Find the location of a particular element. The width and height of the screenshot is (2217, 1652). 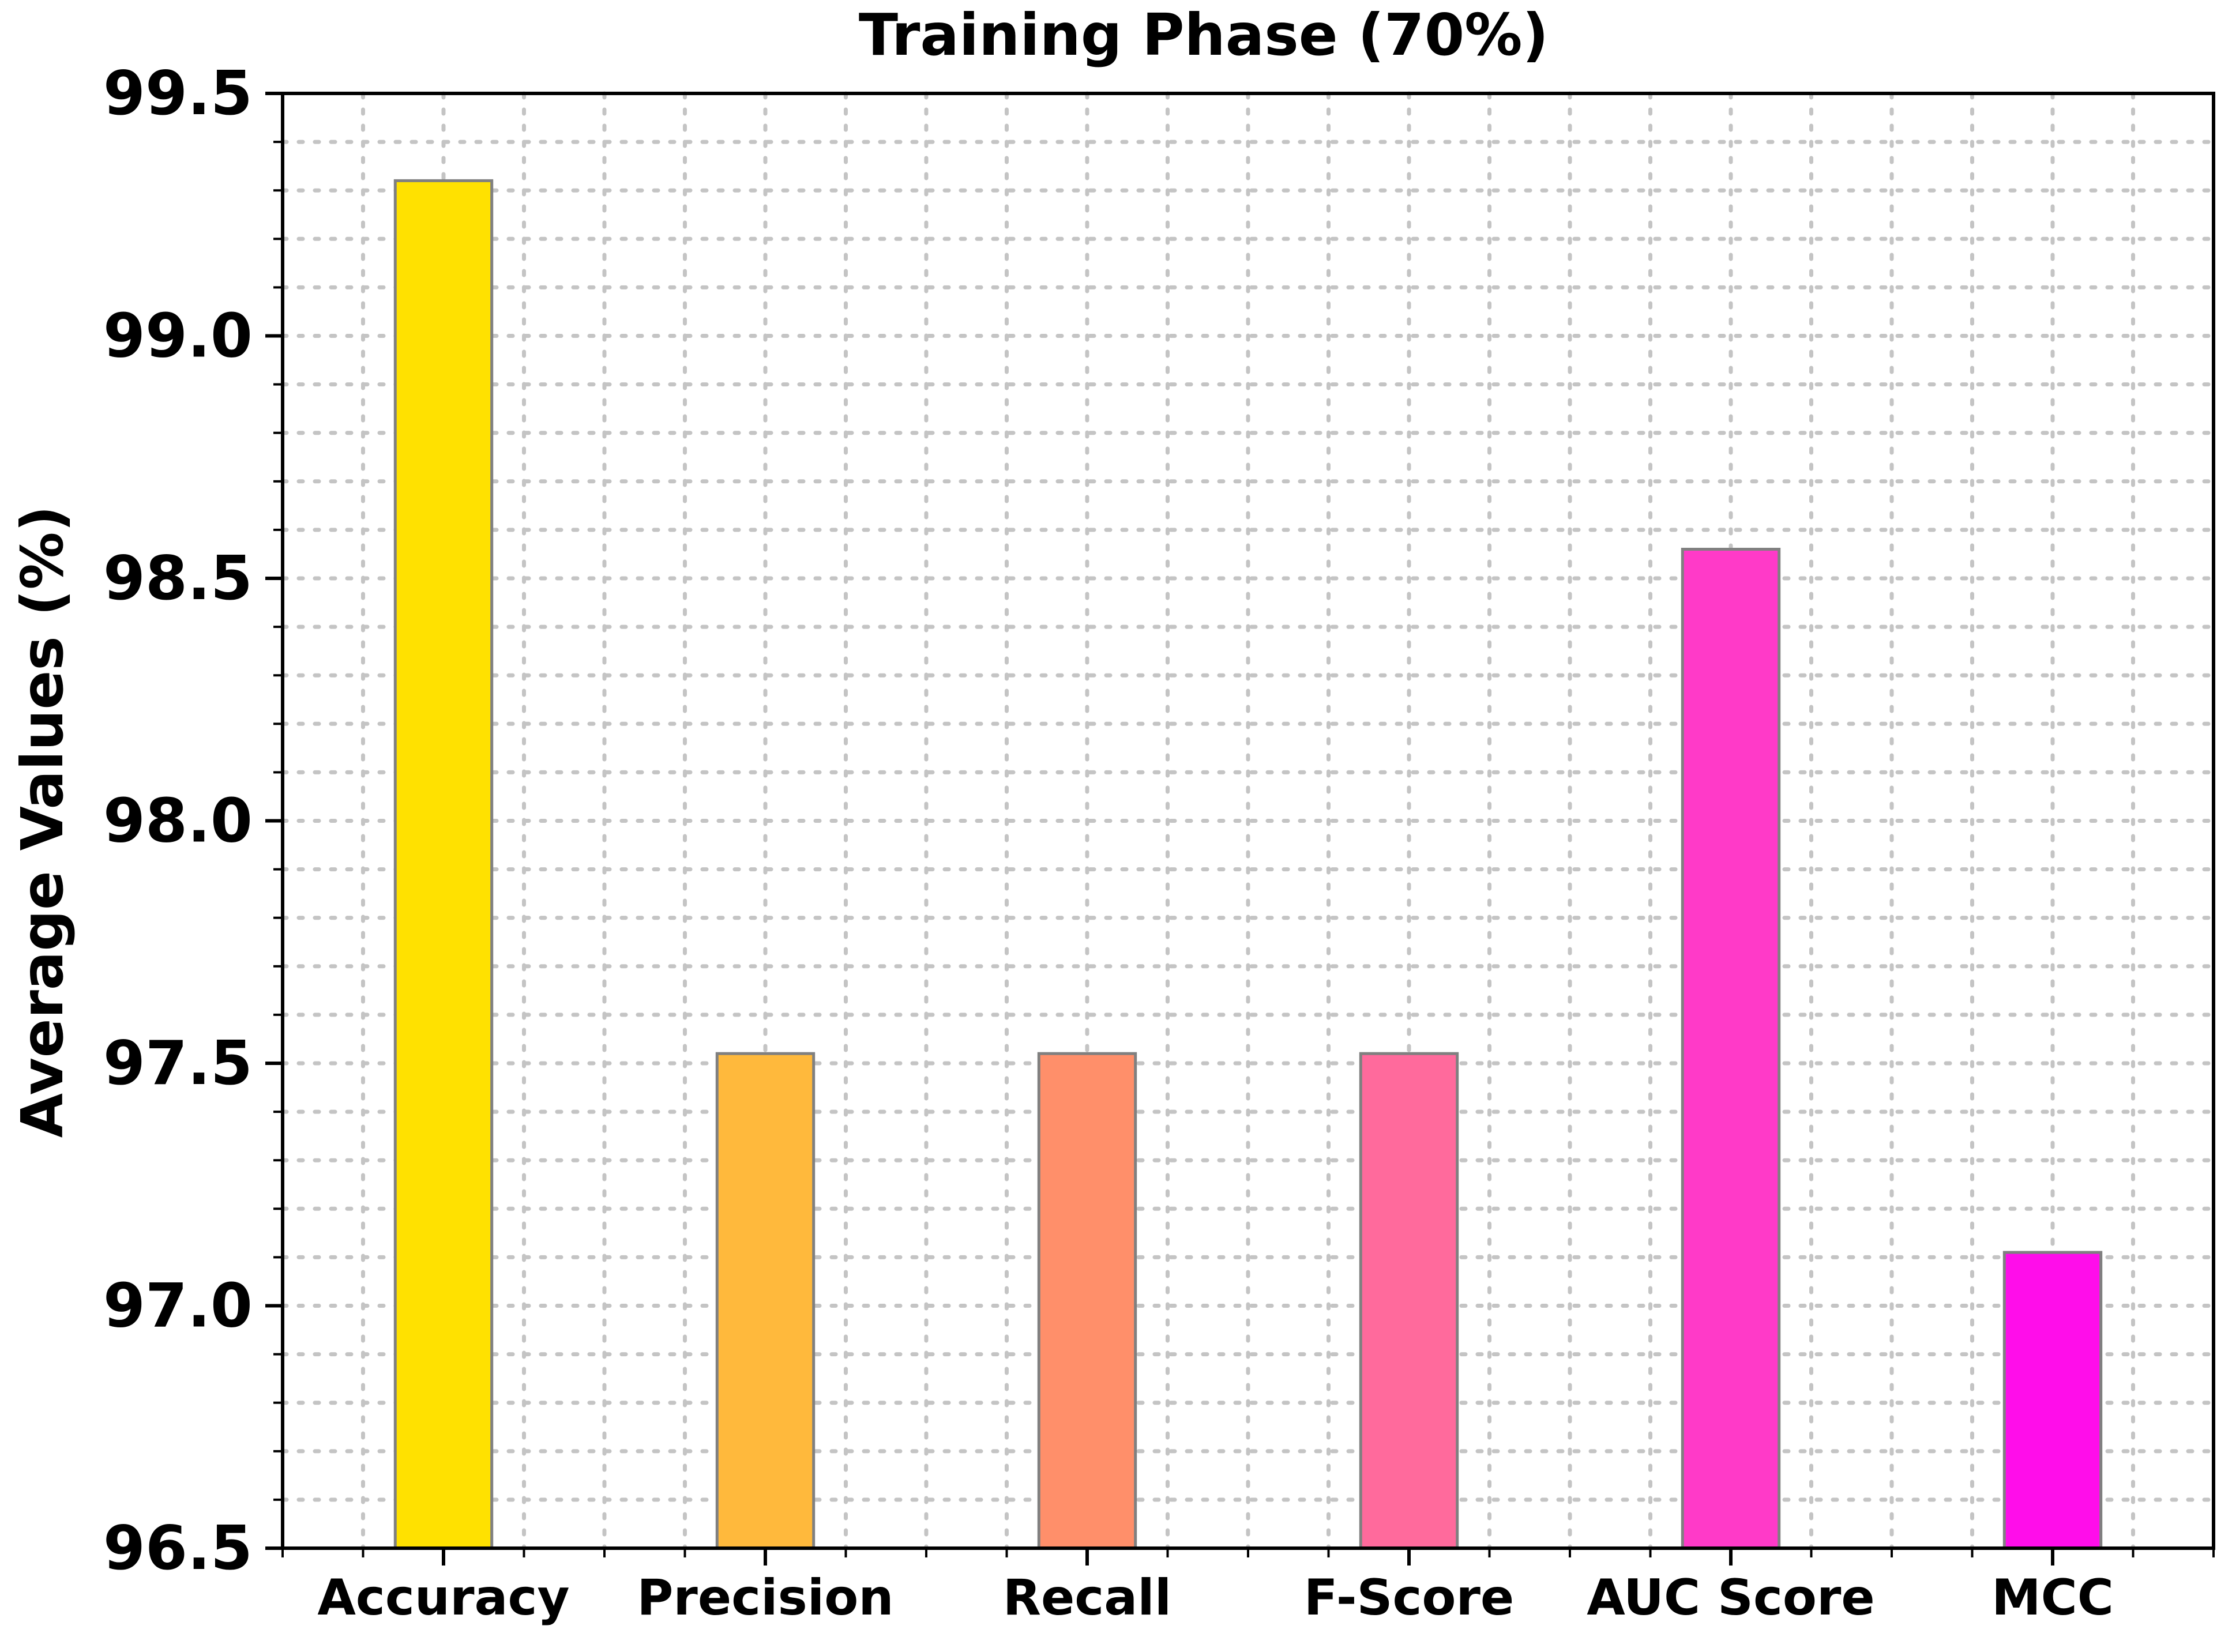

x-tick-label: Recall is located at coordinates (1087, 1598).